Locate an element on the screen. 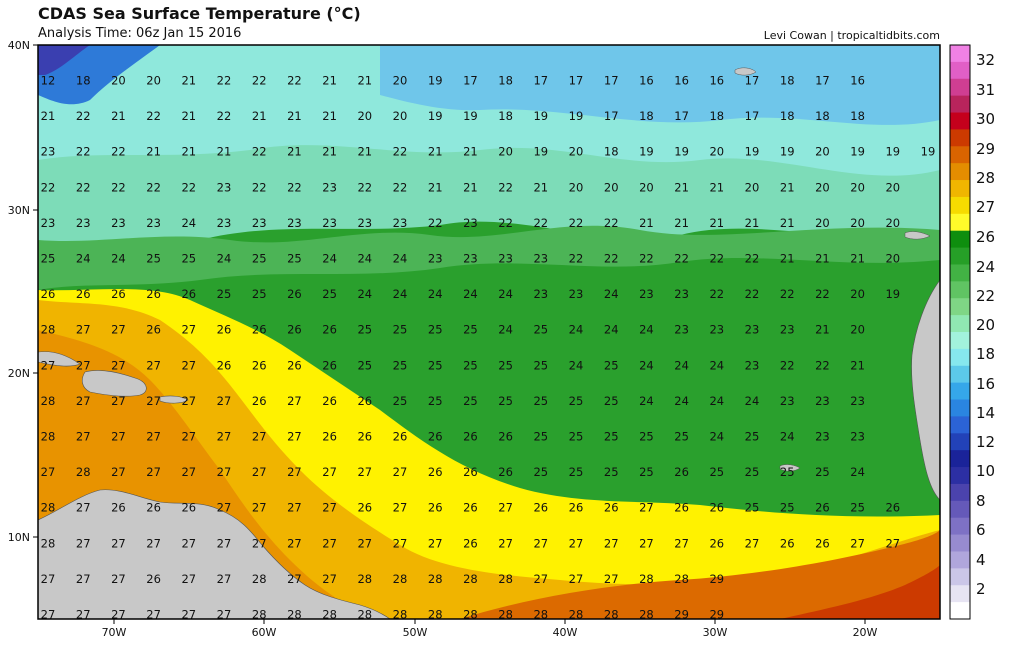  coldest-band is located at coordinates (660, 85).